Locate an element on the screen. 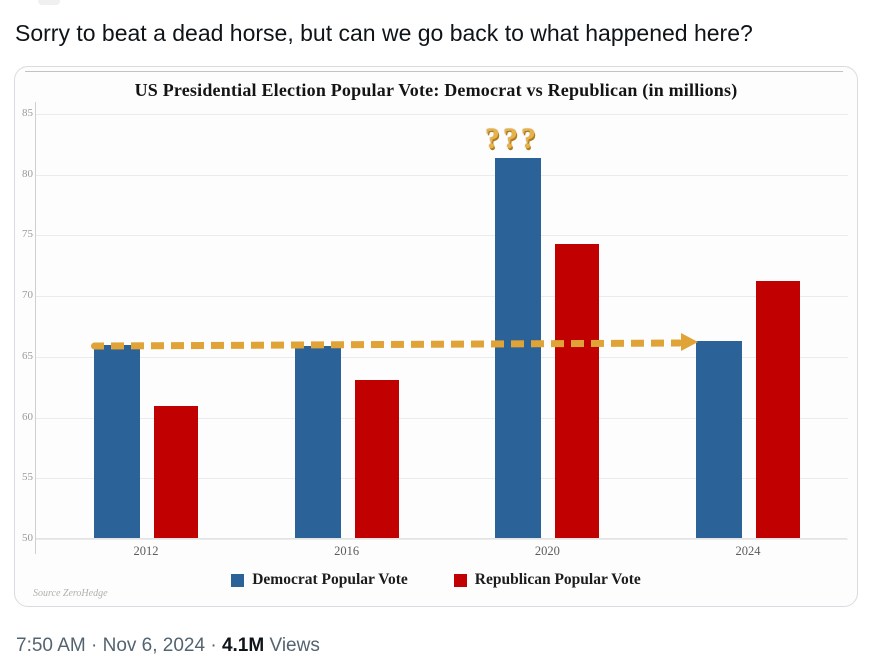 The image size is (873, 662). question-marks-annotation: ??? is located at coordinates (512, 138).